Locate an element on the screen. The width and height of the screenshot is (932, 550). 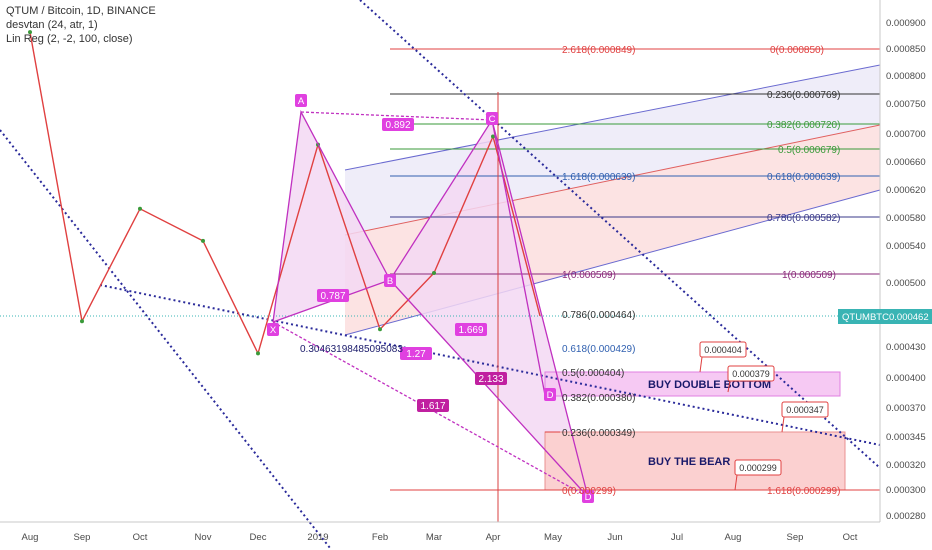
ratio-label-cd-bg is located at coordinates (491, 378).